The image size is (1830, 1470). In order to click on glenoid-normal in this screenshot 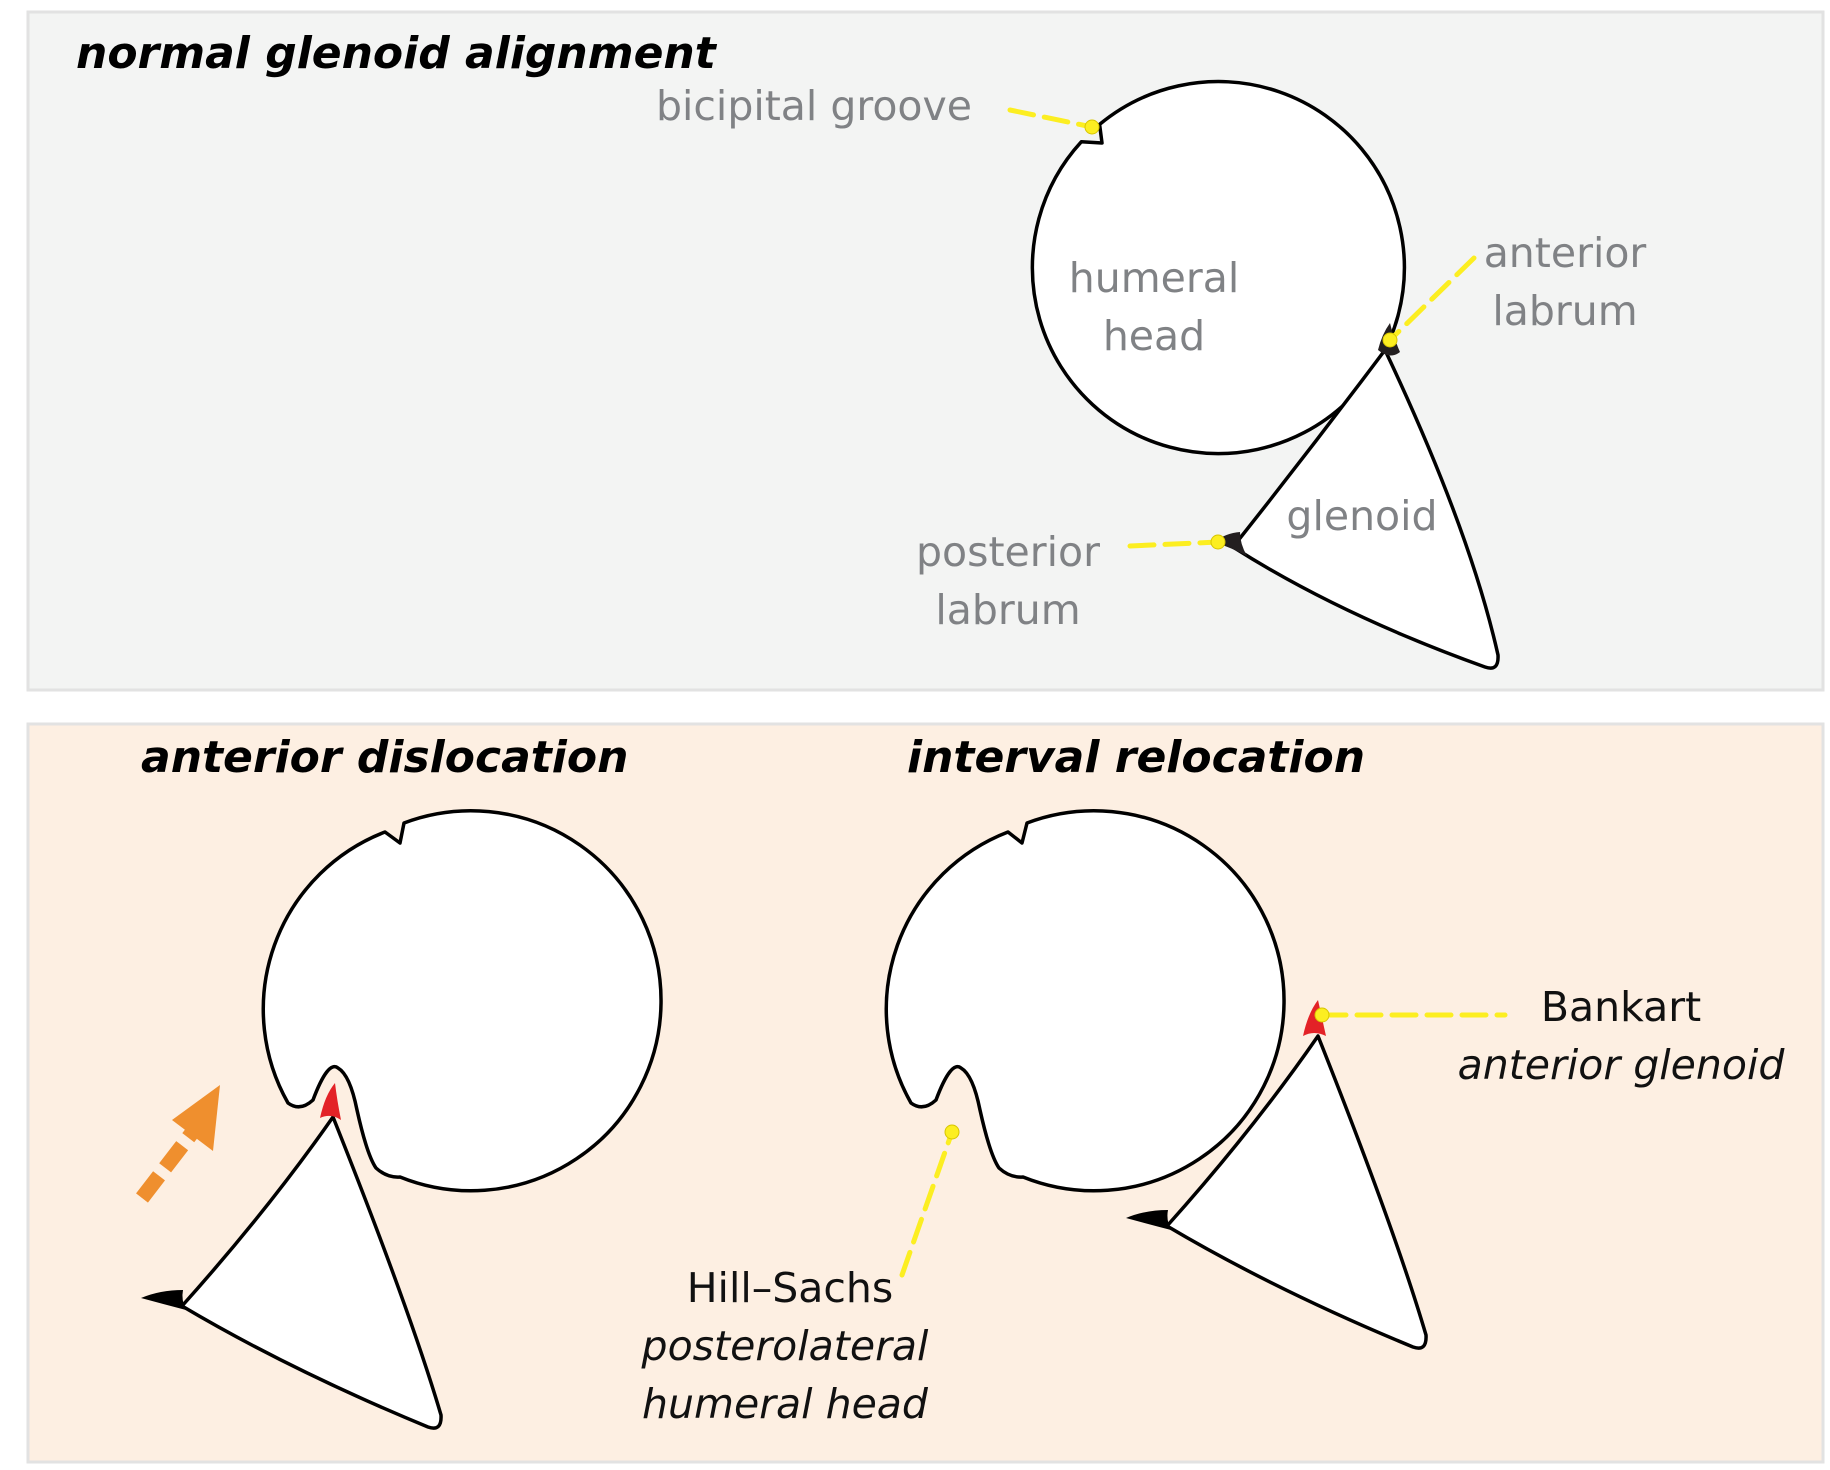, I will do `click(1365, 509)`.